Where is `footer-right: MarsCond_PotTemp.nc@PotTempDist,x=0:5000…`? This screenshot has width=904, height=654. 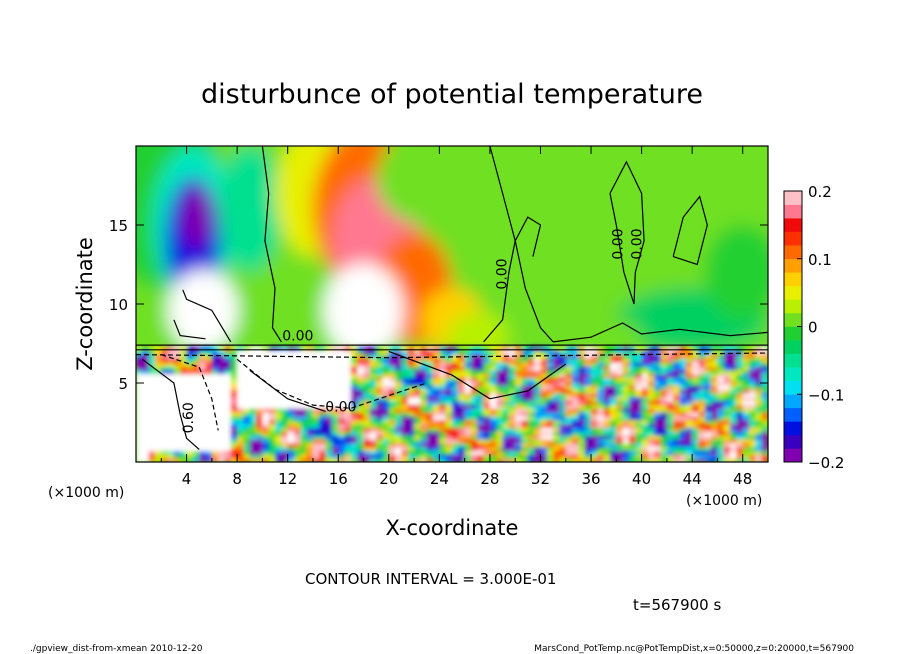 footer-right: MarsCond_PotTemp.nc@PotTempDist,x=0:5000… is located at coordinates (694, 649).